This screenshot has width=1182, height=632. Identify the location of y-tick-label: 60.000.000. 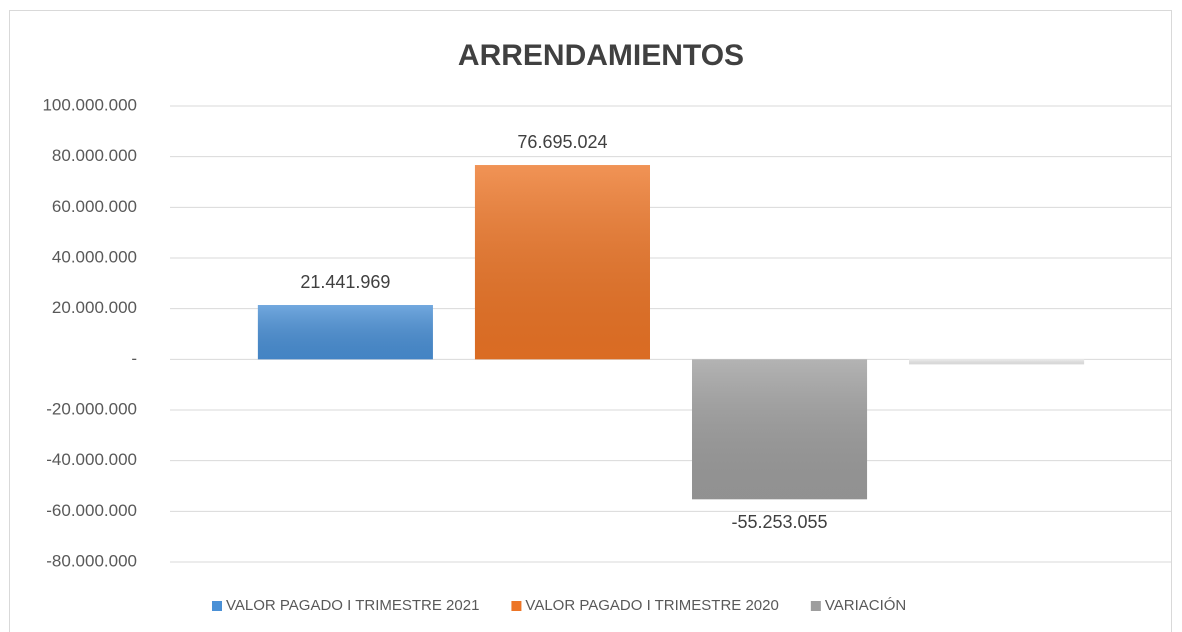
(94, 206).